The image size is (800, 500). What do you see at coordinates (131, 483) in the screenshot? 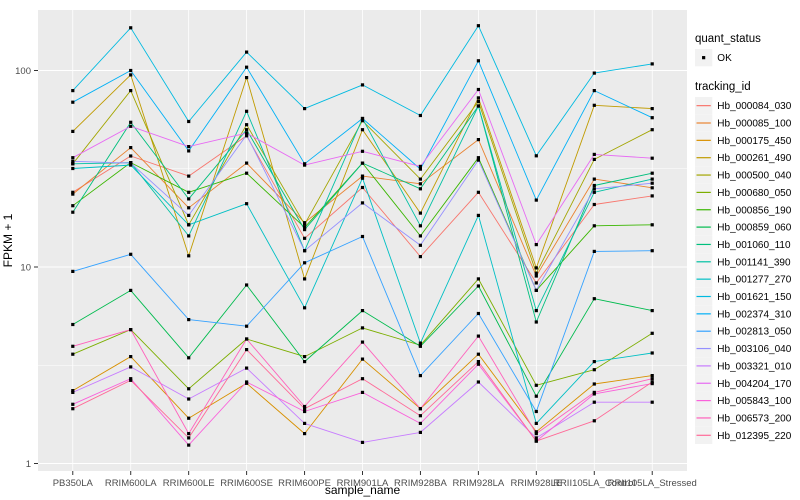
I see `x-tick-label: RRIM600LA` at bounding box center [131, 483].